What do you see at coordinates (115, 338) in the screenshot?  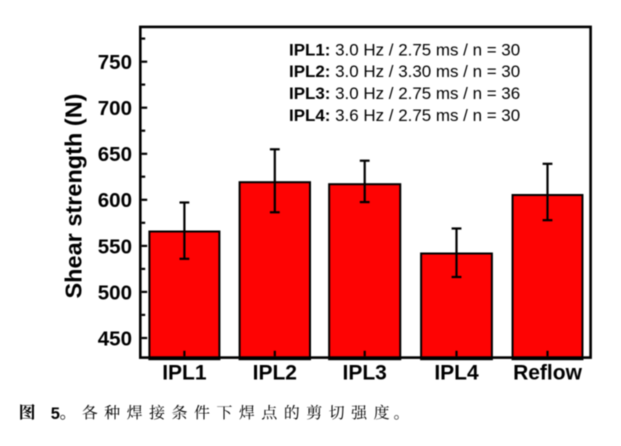 I see `svg-text: 450` at bounding box center [115, 338].